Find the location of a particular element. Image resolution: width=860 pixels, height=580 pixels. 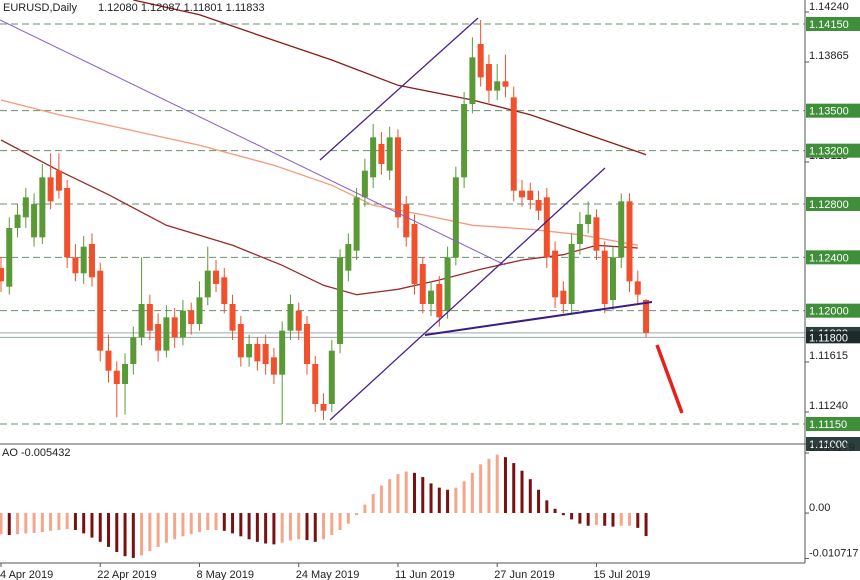

price-label: 1.11800 is located at coordinates (828, 338).